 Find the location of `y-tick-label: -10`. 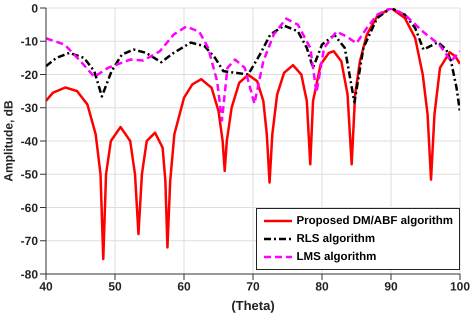

y-tick-label: -10 is located at coordinates (29, 41).